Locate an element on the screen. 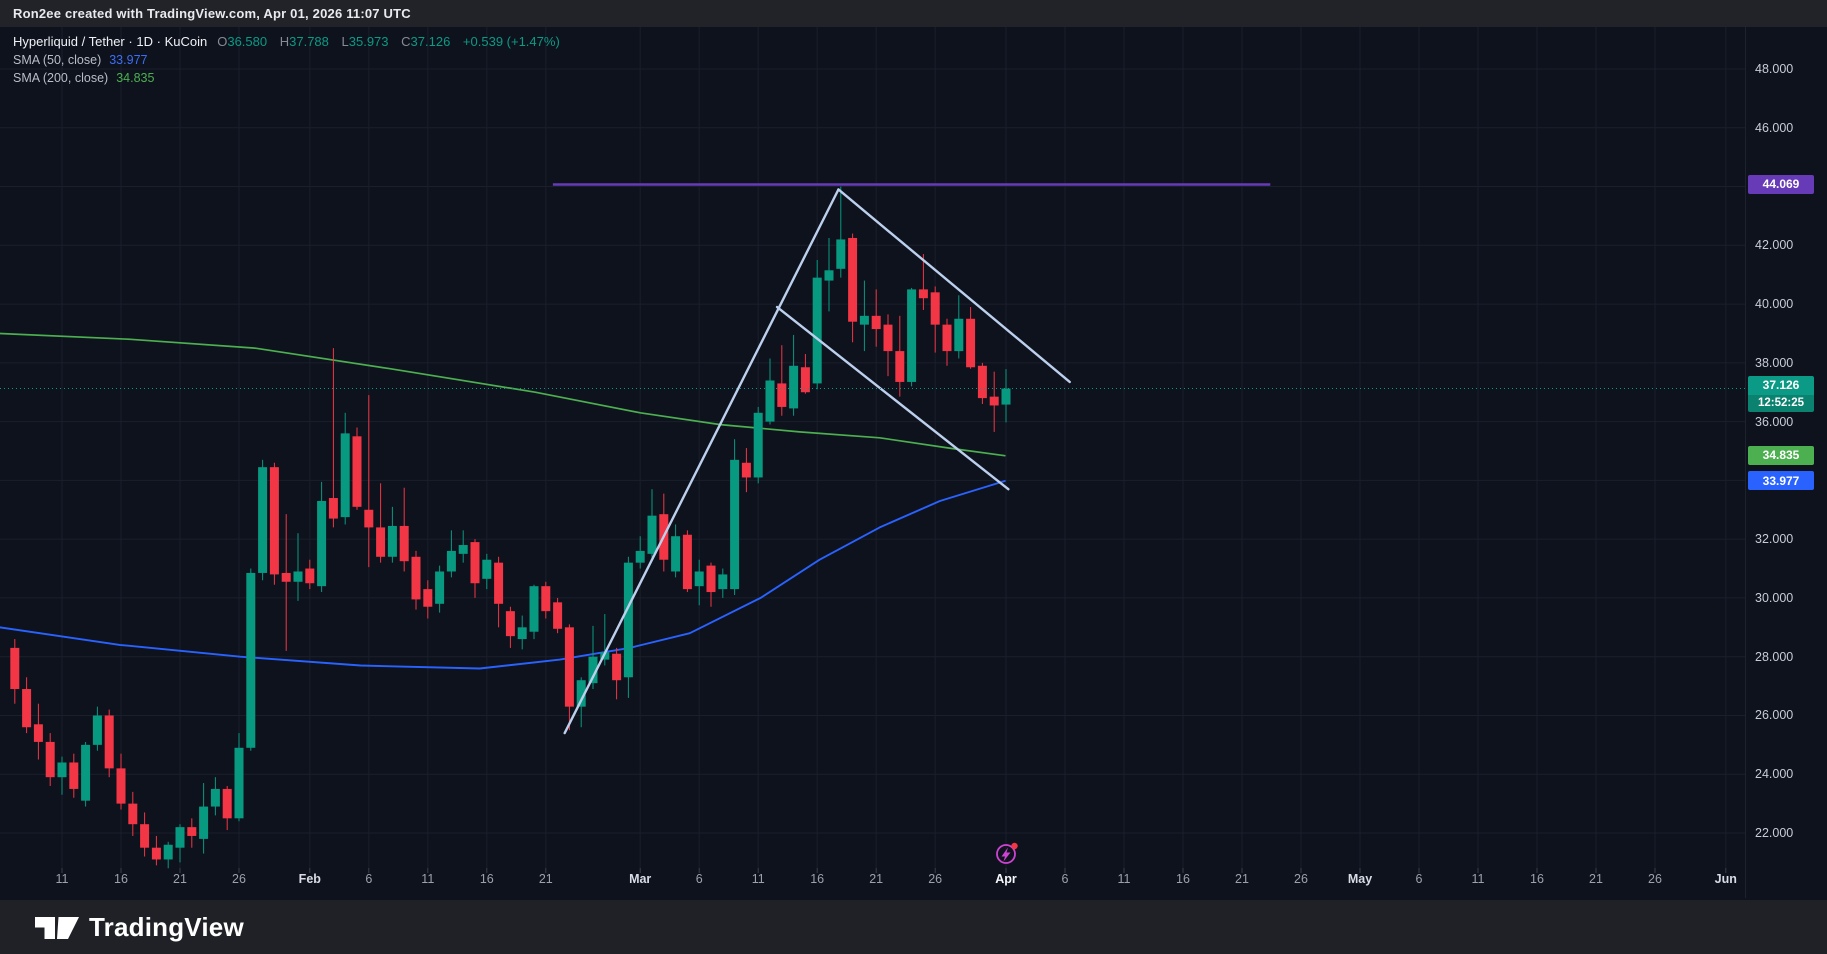 The height and width of the screenshot is (954, 1827). price-axis-label: 48.000 is located at coordinates (1774, 69).